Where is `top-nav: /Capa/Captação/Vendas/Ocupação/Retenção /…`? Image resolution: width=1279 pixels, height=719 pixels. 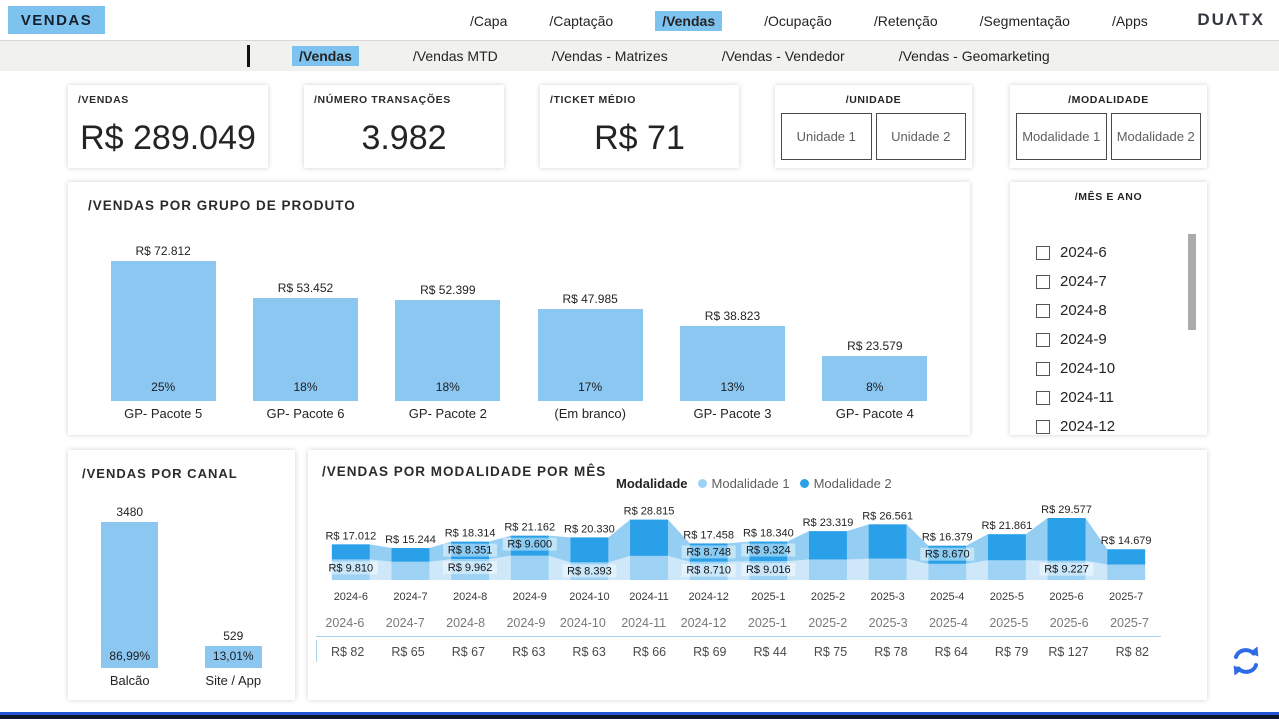
top-nav: /Capa/Captação/Vendas/Ocupação/Retenção /… is located at coordinates (809, 20).